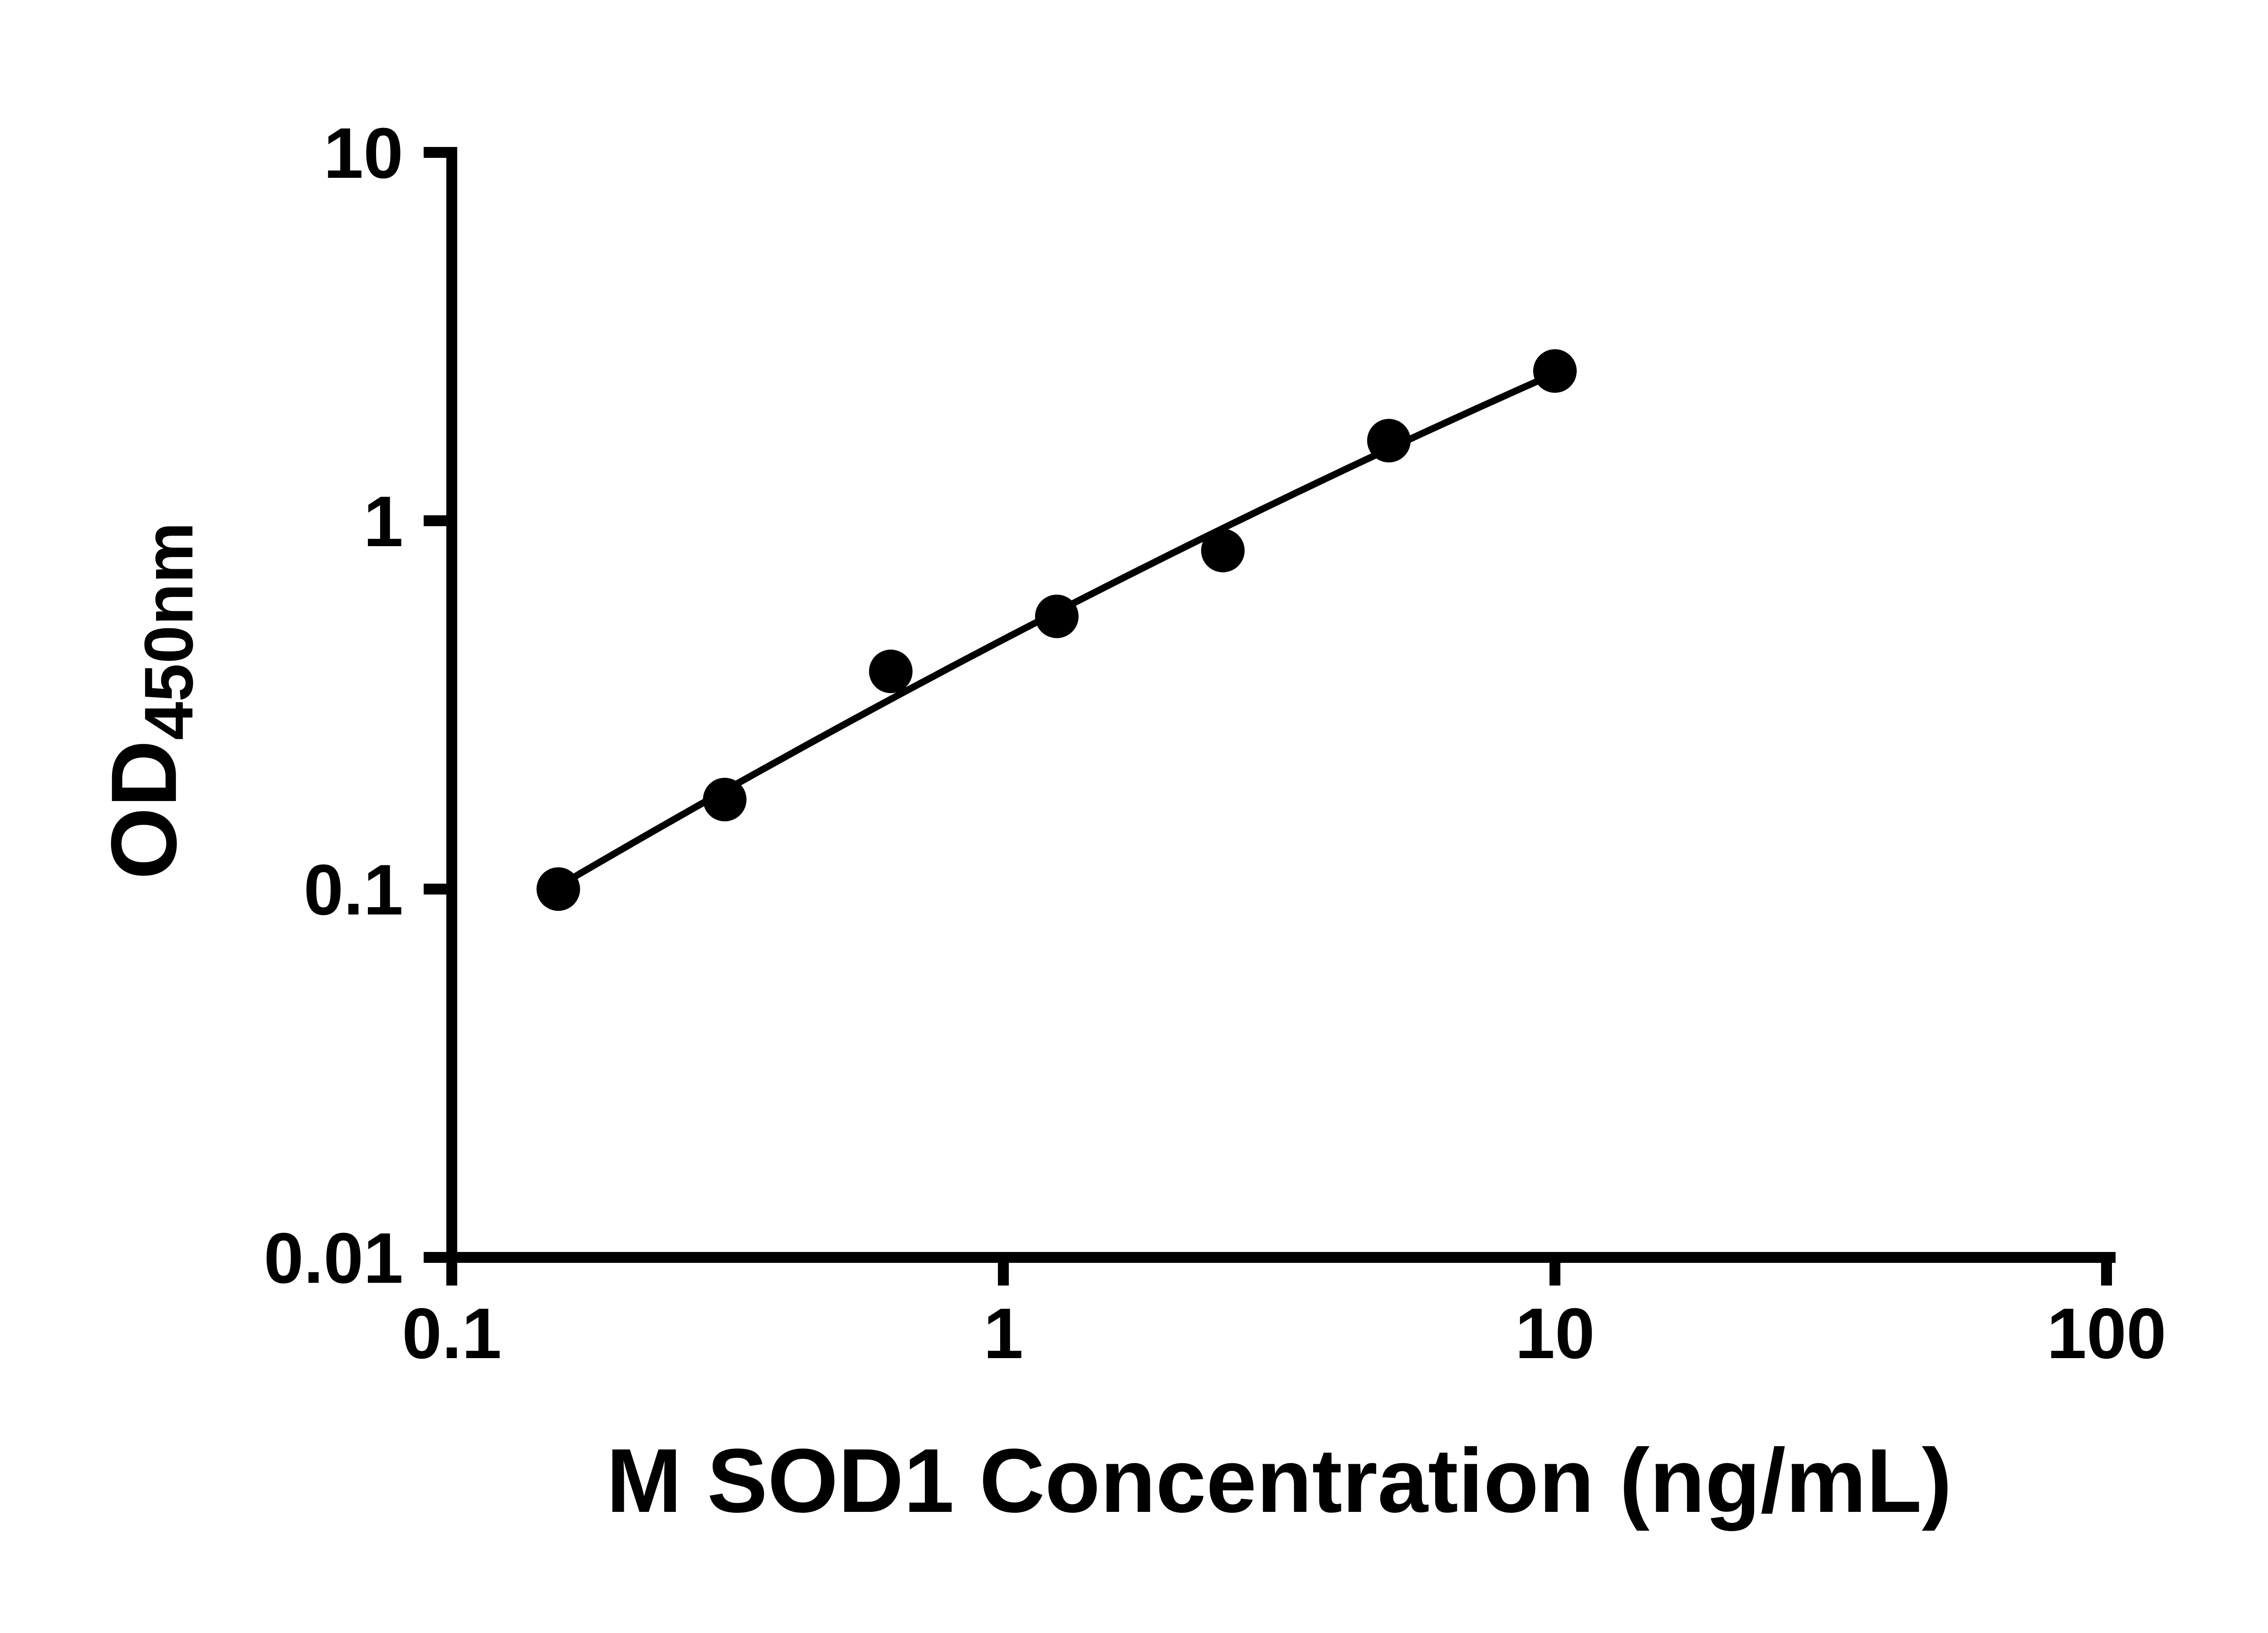  What do you see at coordinates (170, 631) in the screenshot?
I see `y-axis-title-subscript: 450nm` at bounding box center [170, 631].